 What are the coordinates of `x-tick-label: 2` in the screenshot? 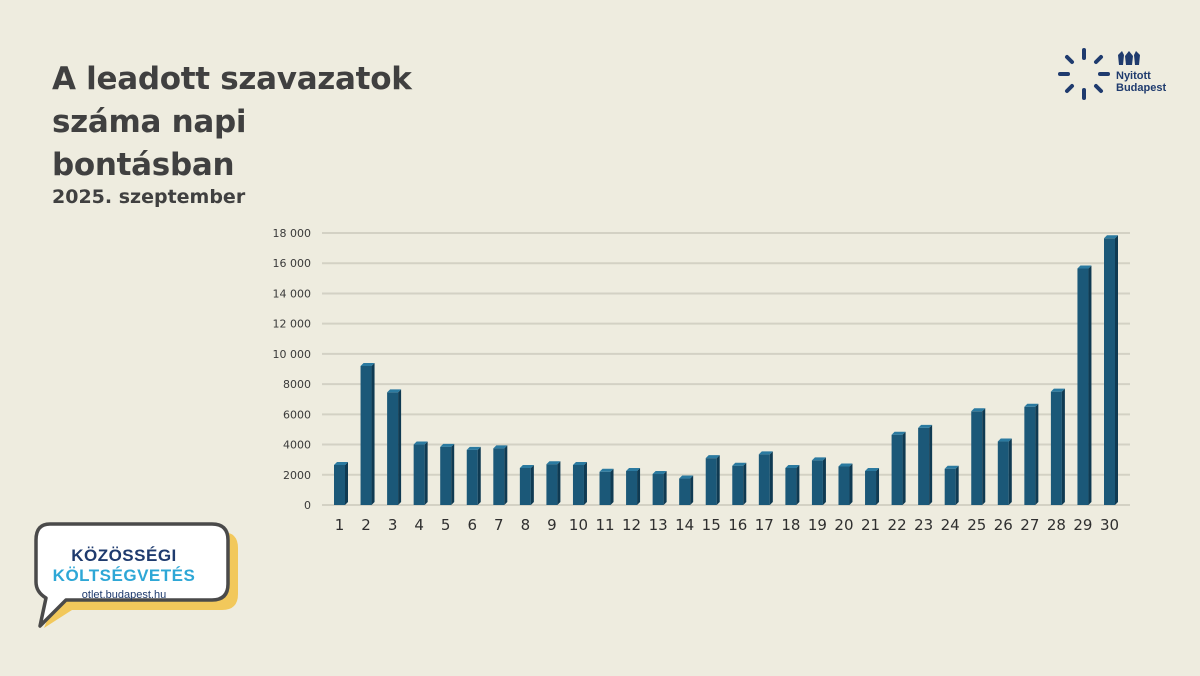 It's located at (366, 525).